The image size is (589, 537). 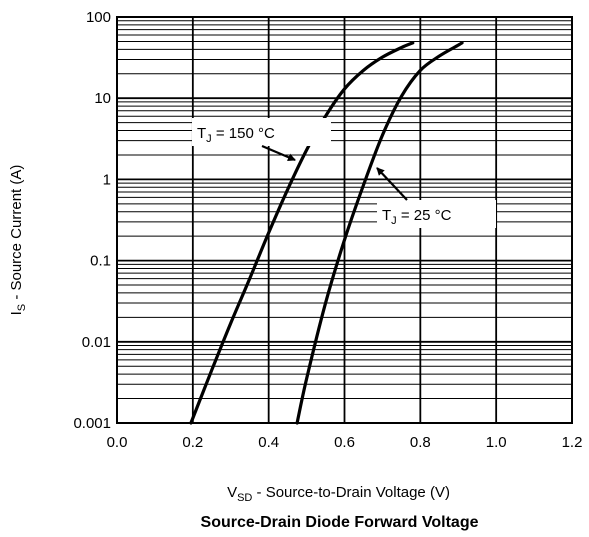 What do you see at coordinates (96, 342) in the screenshot?
I see `y-tick-label: 0.01` at bounding box center [96, 342].